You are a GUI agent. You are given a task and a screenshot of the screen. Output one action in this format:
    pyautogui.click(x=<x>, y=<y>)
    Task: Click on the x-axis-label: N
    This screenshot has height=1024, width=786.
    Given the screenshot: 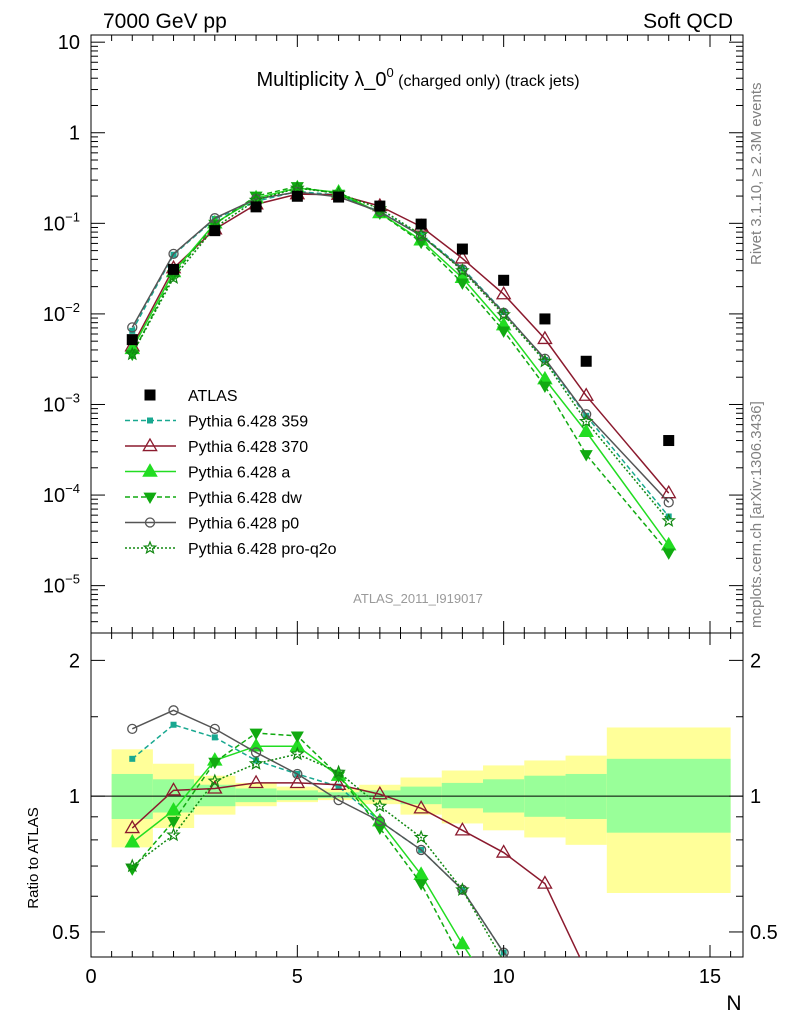 What is the action you would take?
    pyautogui.click(x=733, y=1003)
    